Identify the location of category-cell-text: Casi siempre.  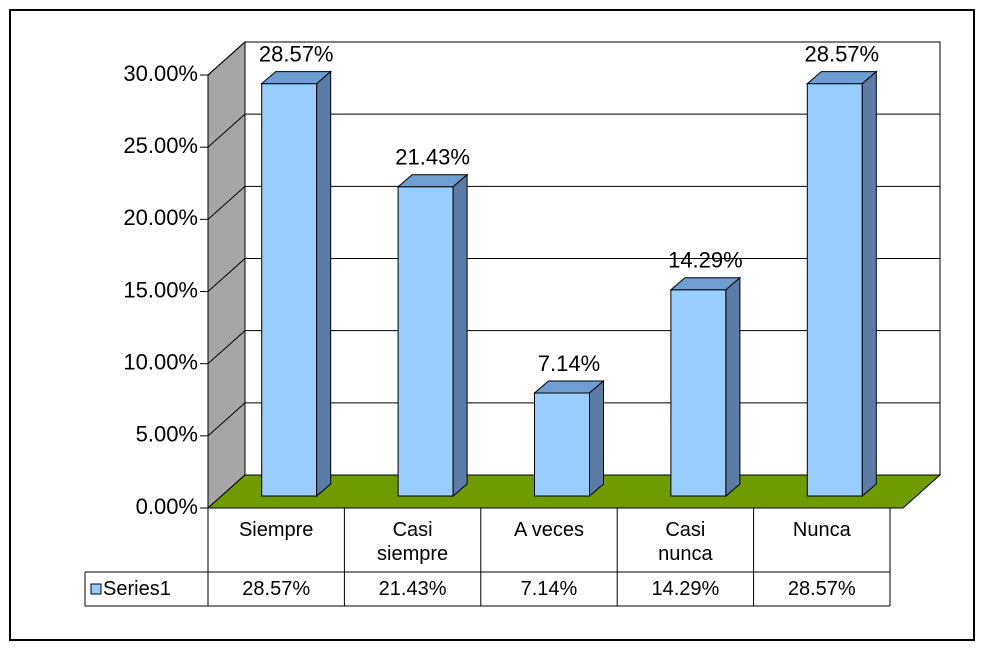
(413, 542).